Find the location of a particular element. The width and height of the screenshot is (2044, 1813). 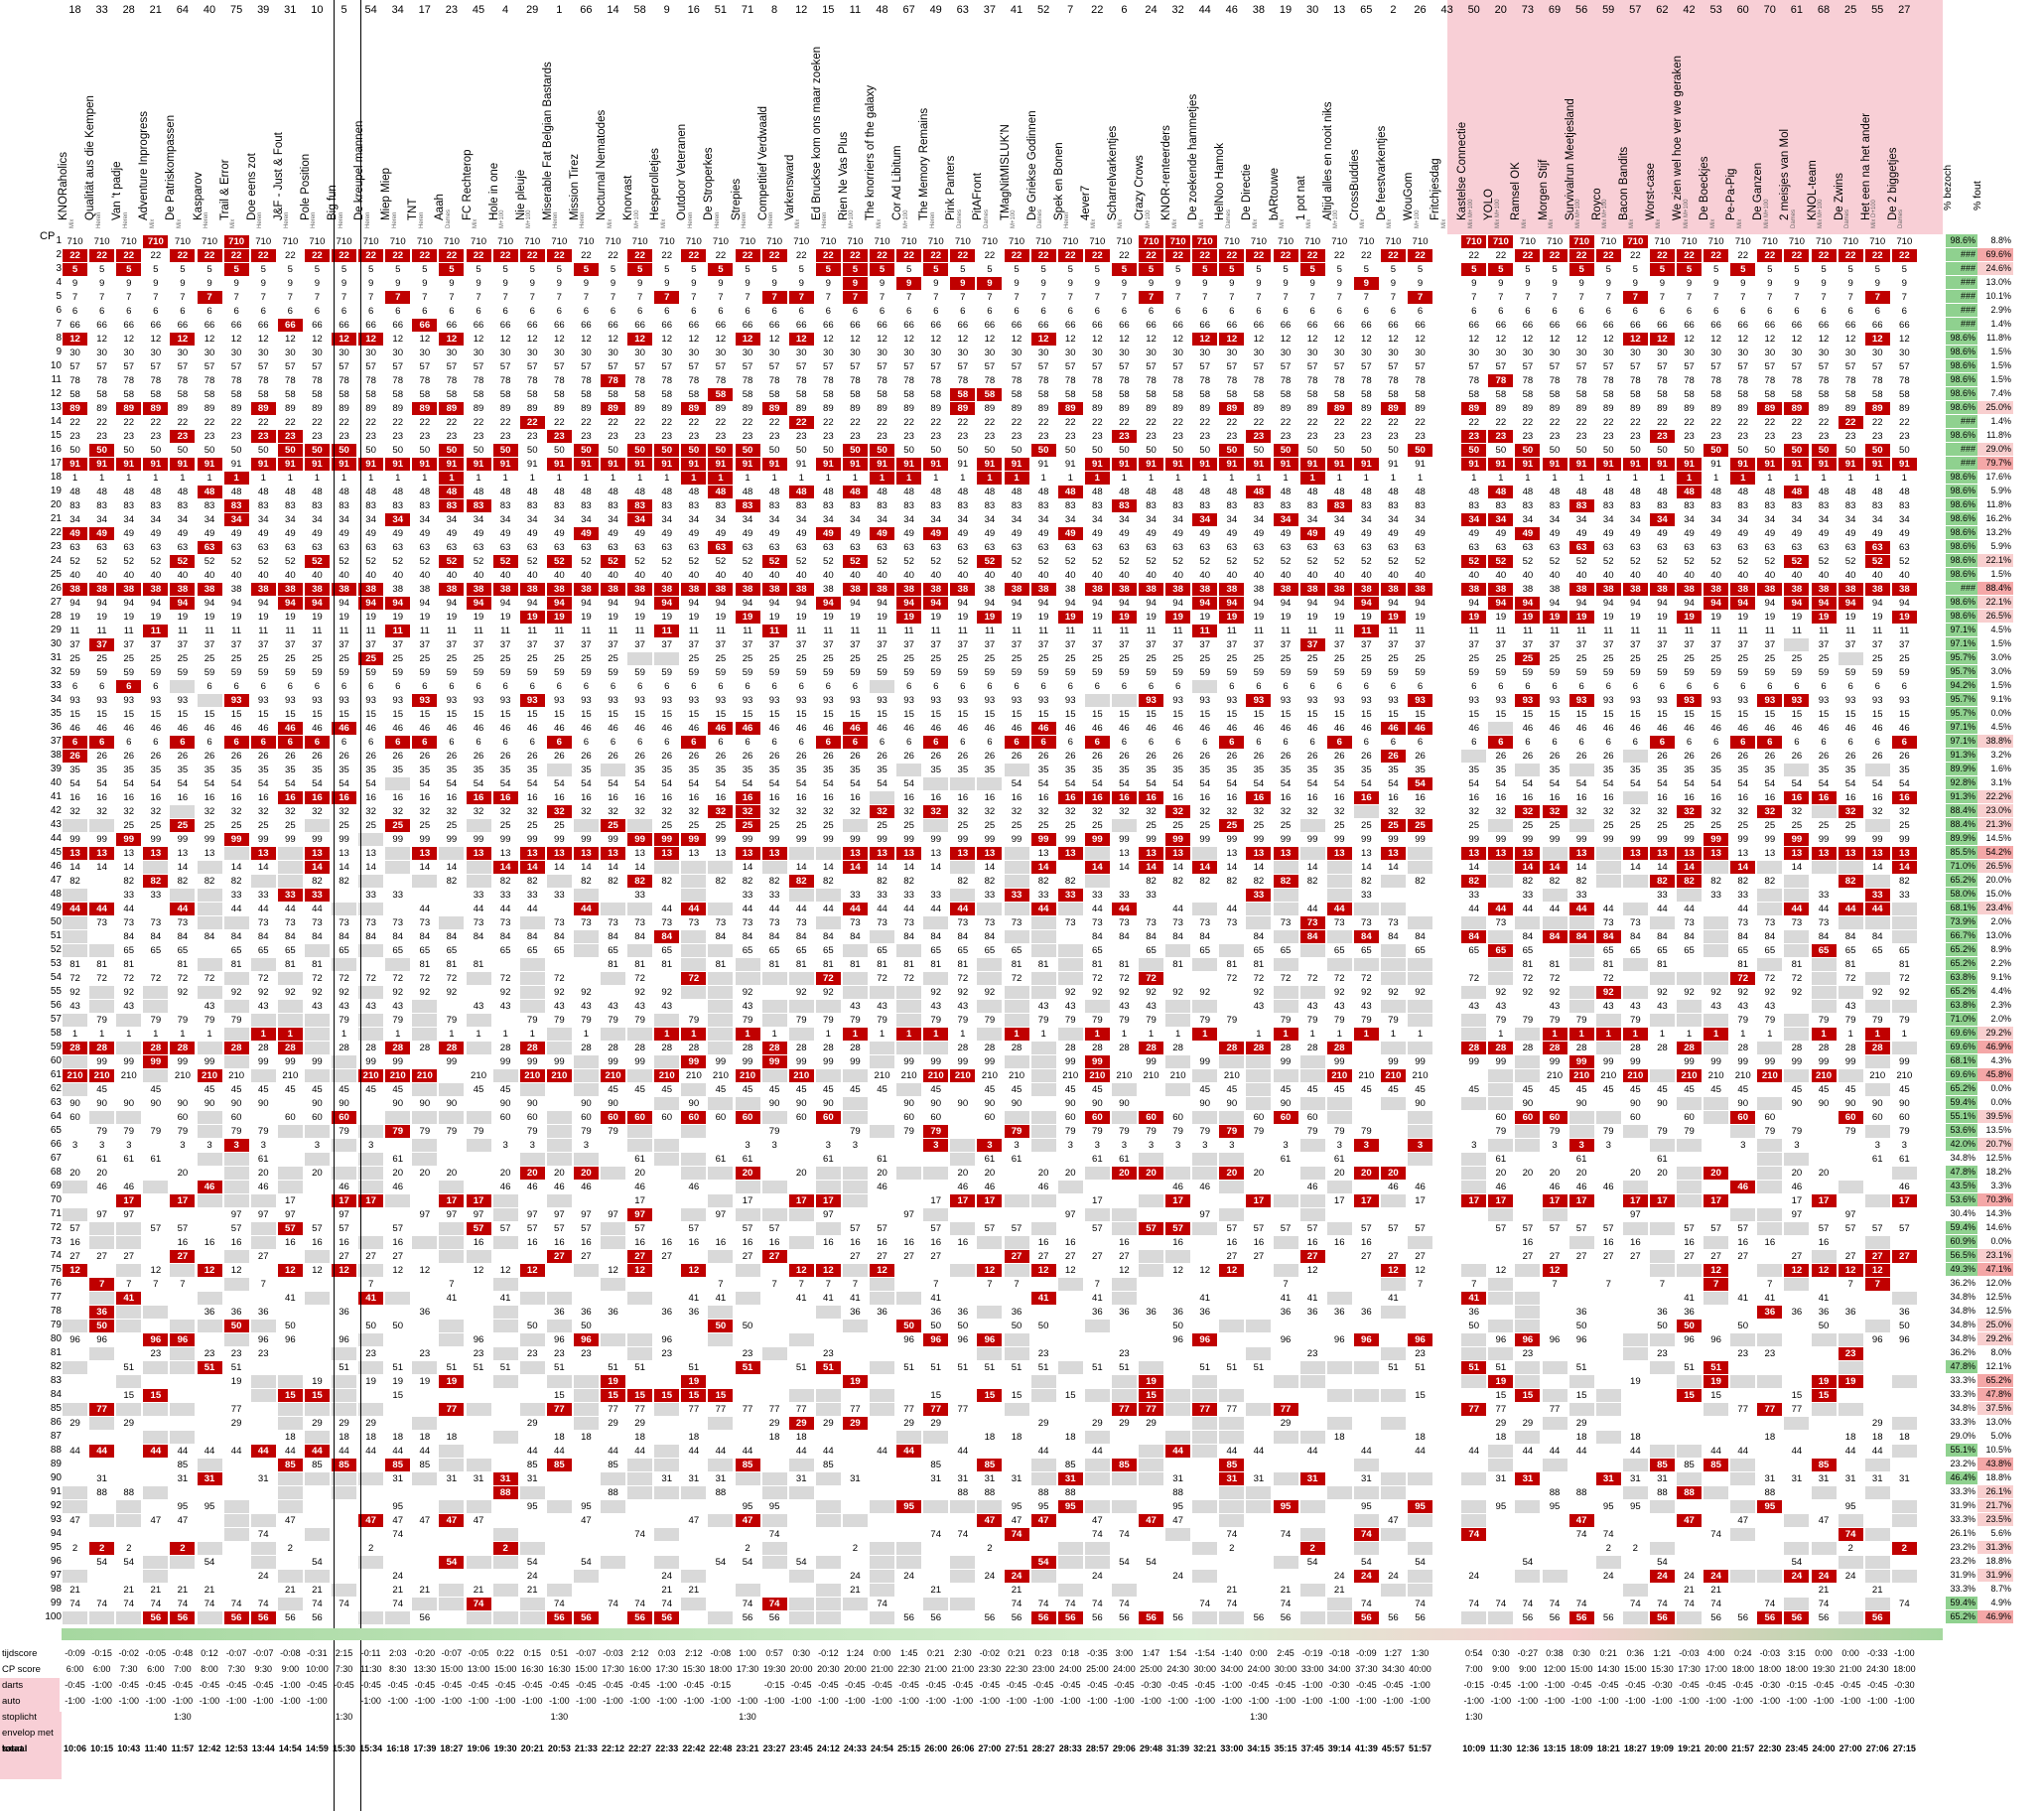

score-cell: 44 is located at coordinates (586, 909).